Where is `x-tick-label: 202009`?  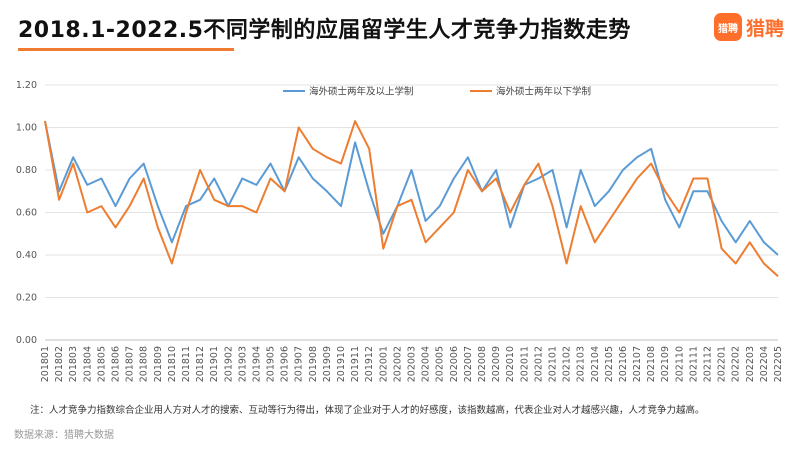 x-tick-label: 202009 is located at coordinates (496, 364).